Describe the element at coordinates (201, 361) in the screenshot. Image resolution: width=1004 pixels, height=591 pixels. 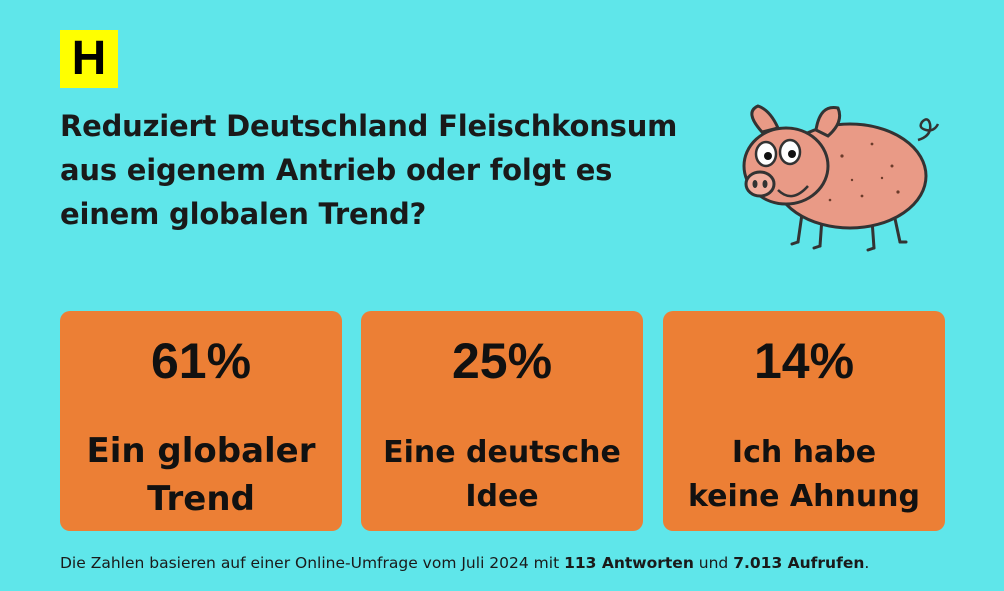
I see `result-percent: 61%` at that location.